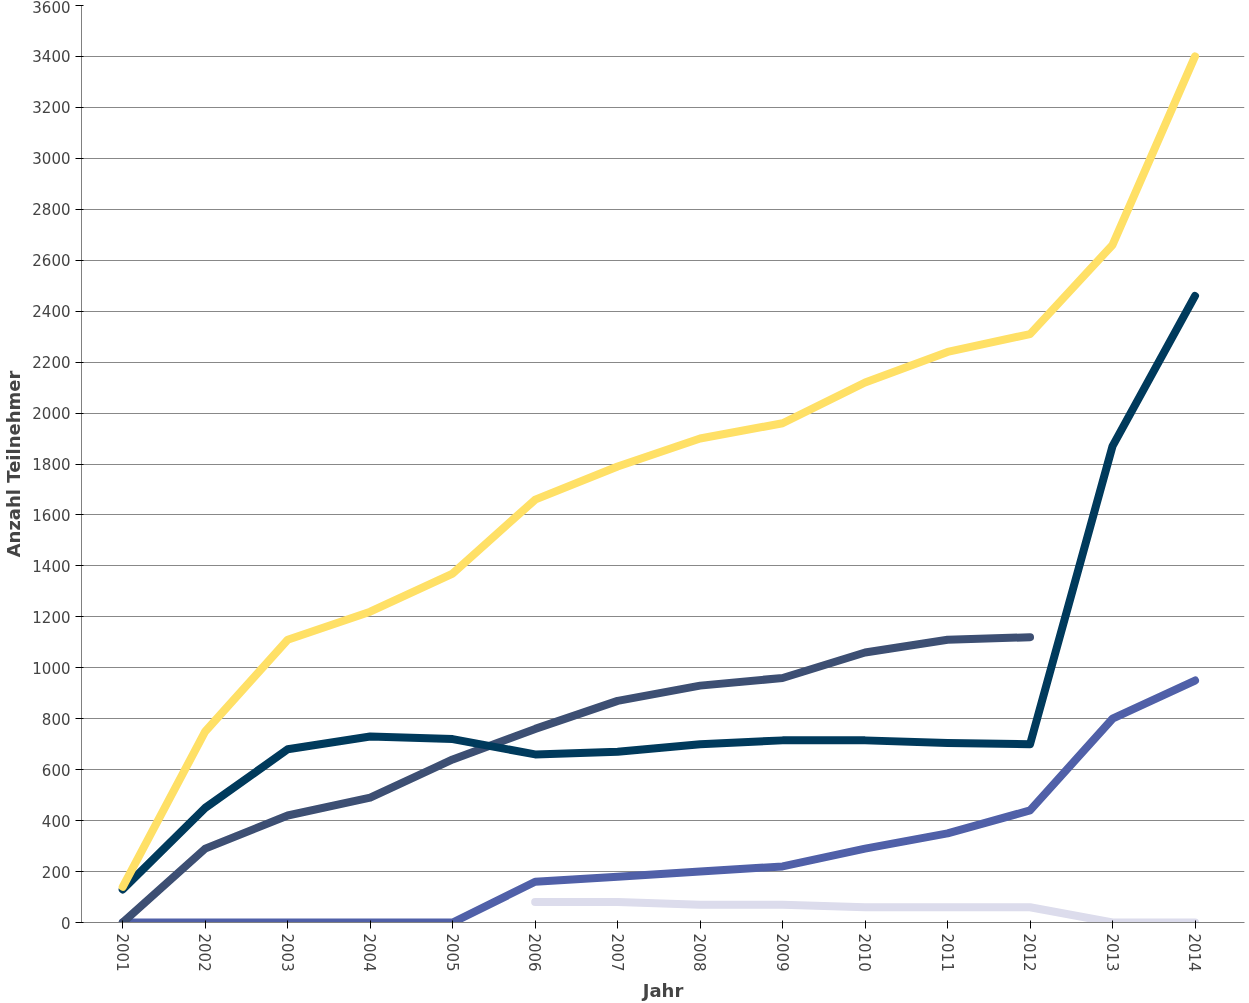 This screenshot has width=1249, height=1003. What do you see at coordinates (946, 952) in the screenshot?
I see `x-tick-label: 2011` at bounding box center [946, 952].